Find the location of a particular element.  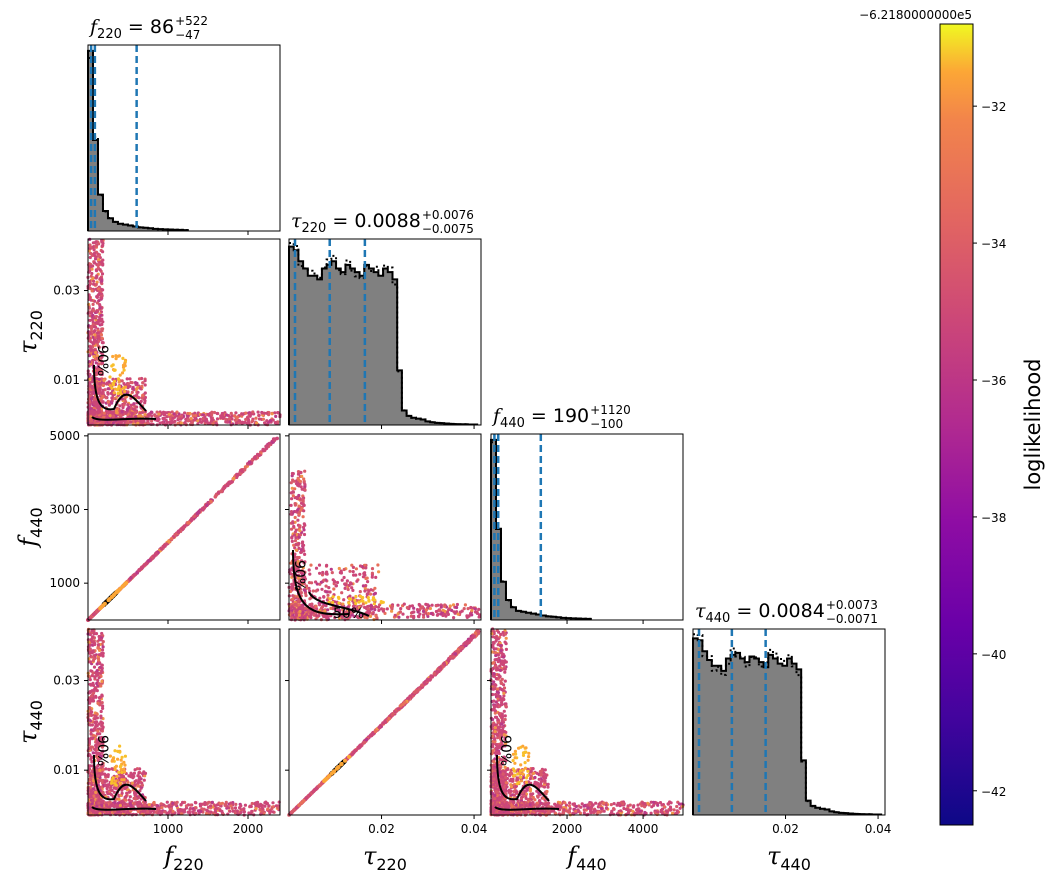

scatter-f220-f440 is located at coordinates (183, 529).